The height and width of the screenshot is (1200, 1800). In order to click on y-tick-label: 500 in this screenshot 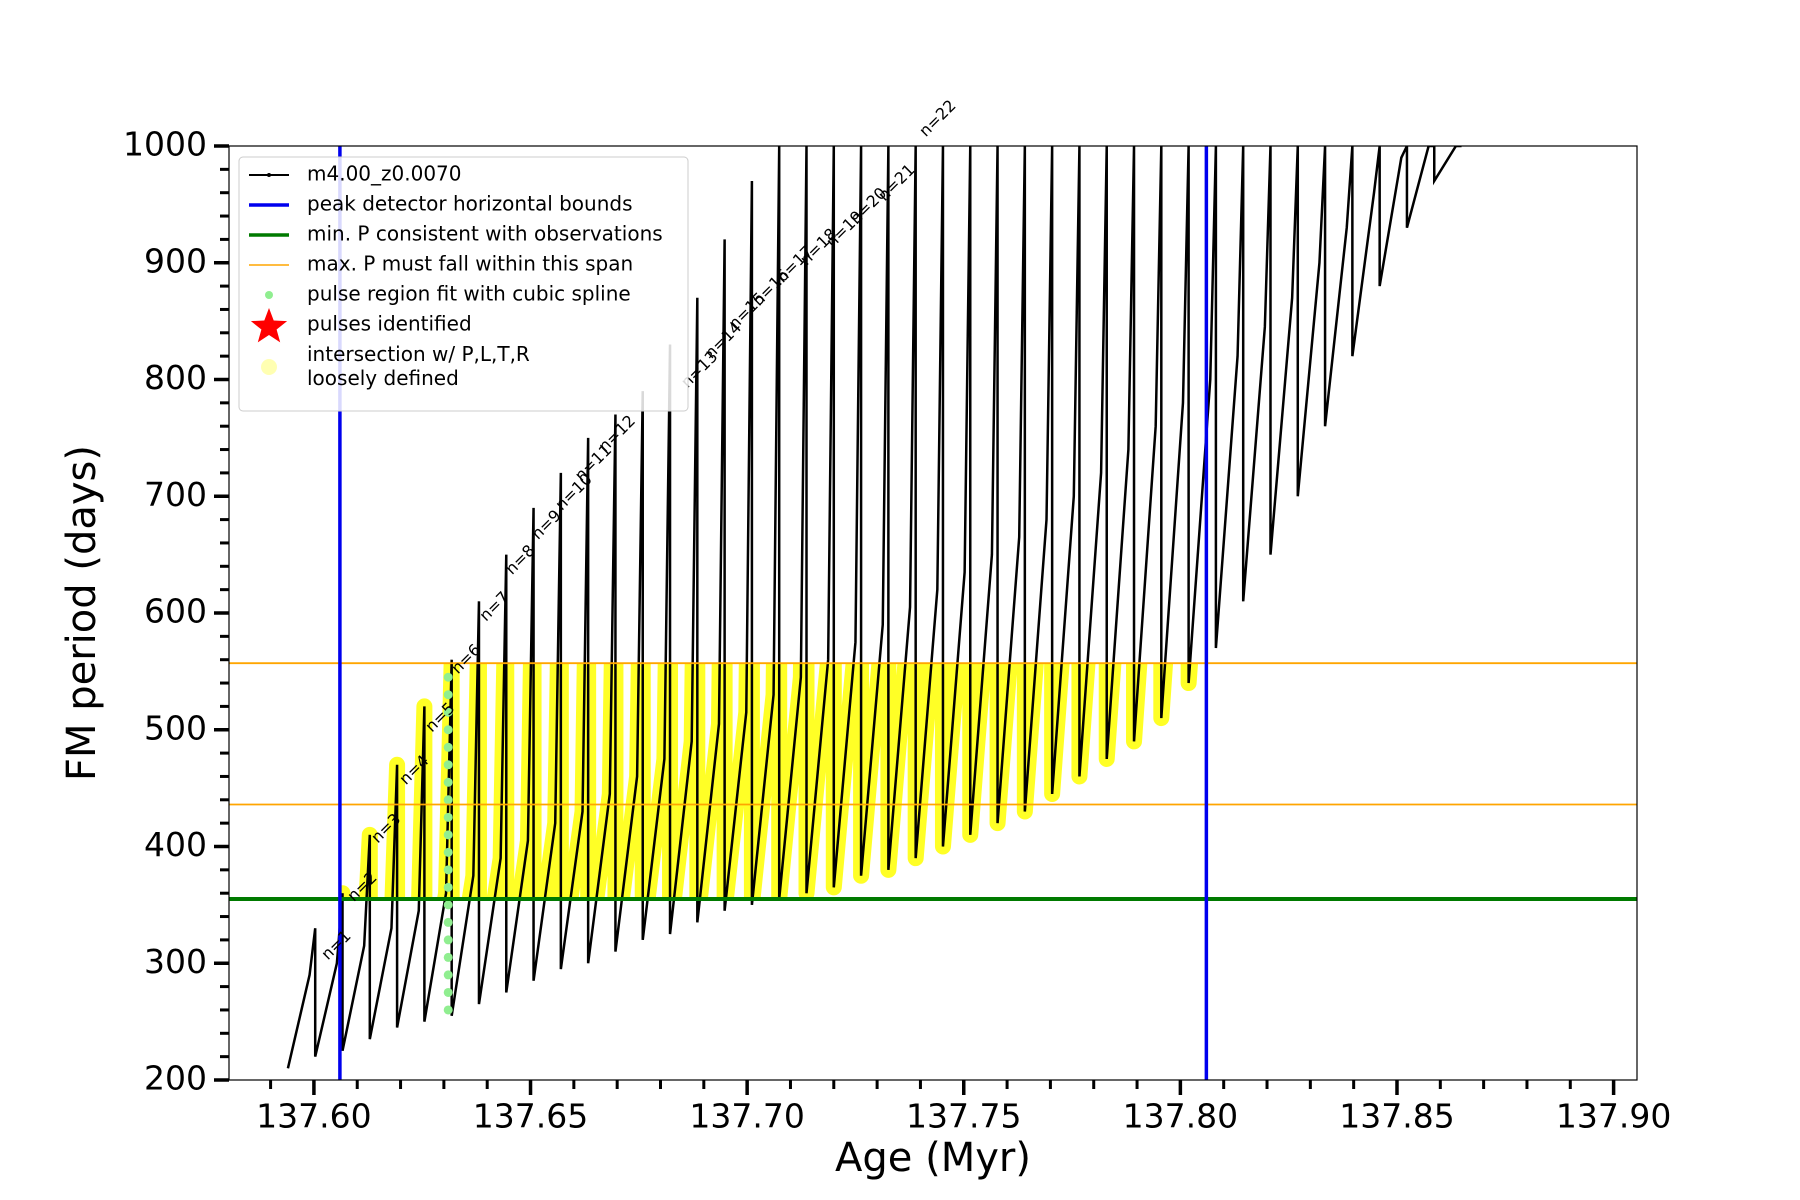, I will do `click(175, 727)`.